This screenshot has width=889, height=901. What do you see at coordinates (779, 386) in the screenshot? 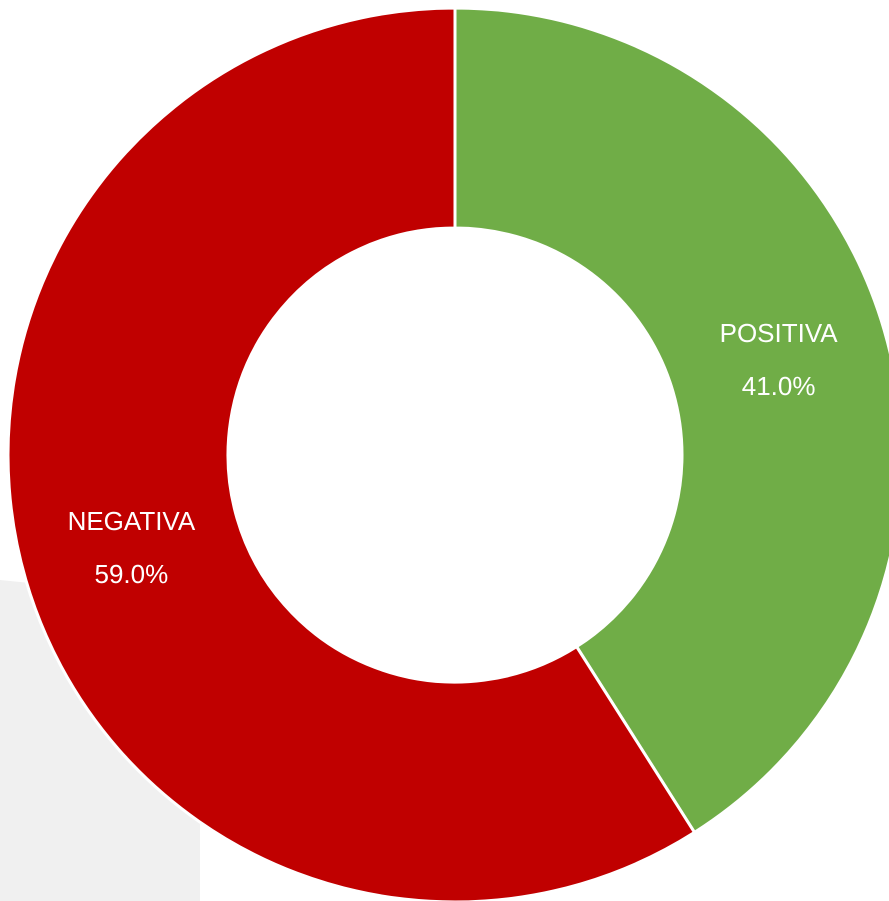
I see `slice-value-label: 41.0%` at bounding box center [779, 386].